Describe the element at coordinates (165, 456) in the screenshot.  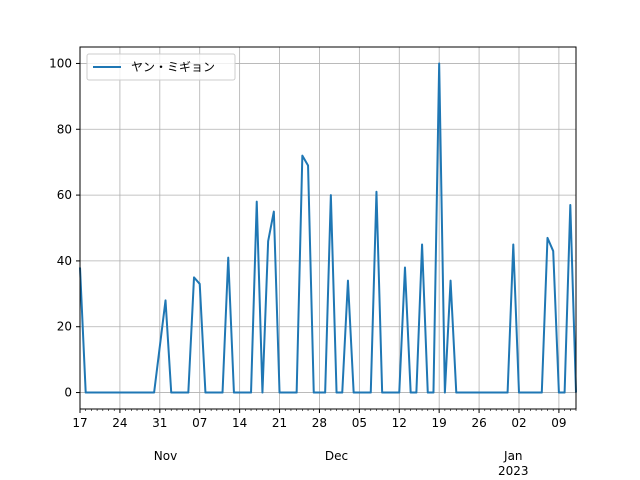
I see `x-month-label: Nov` at that location.